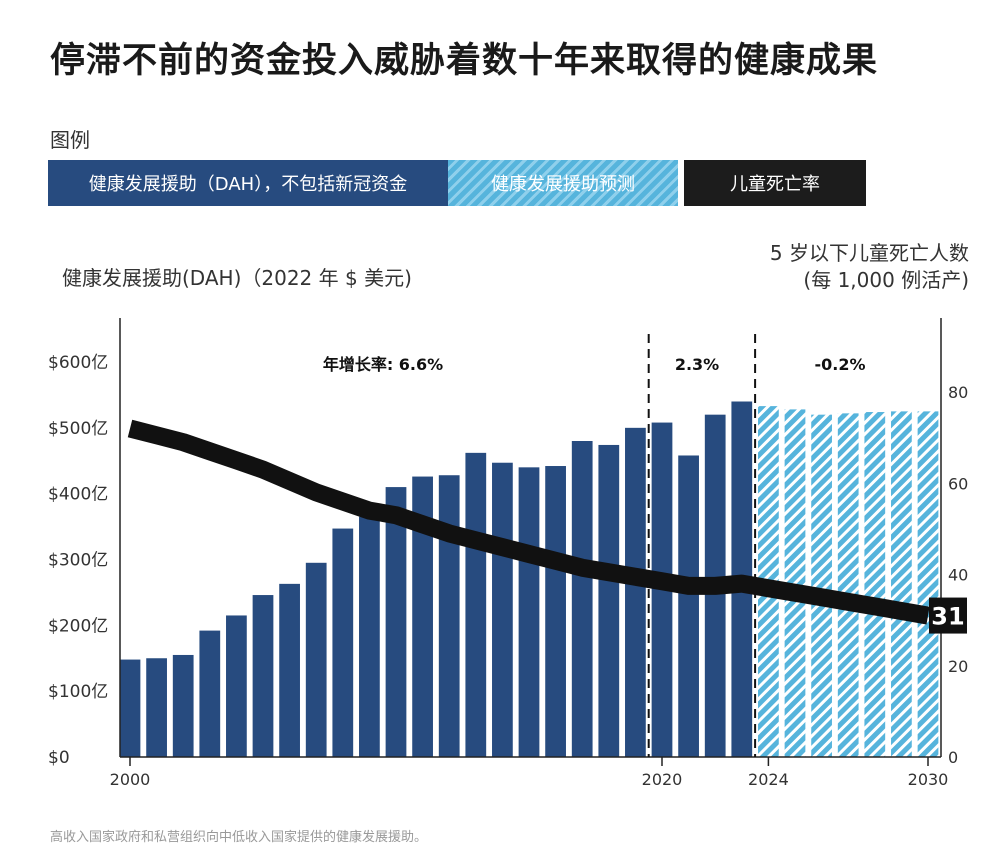  I want to click on left-tick-label: $200亿, so click(78, 626).